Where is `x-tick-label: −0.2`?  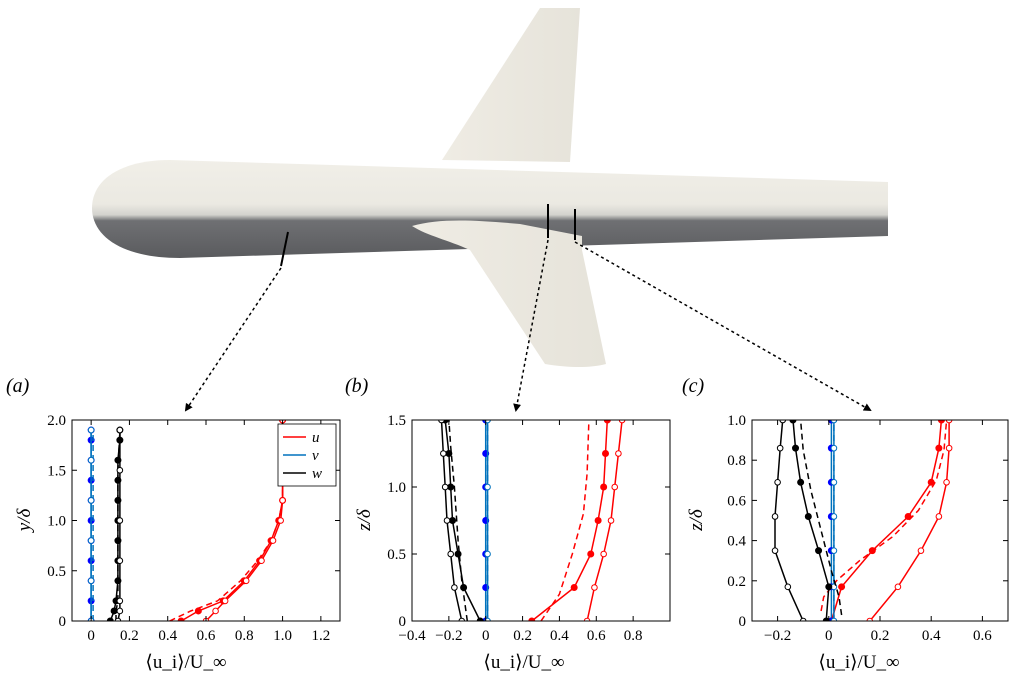
x-tick-label: −0.2 is located at coordinates (448, 636).